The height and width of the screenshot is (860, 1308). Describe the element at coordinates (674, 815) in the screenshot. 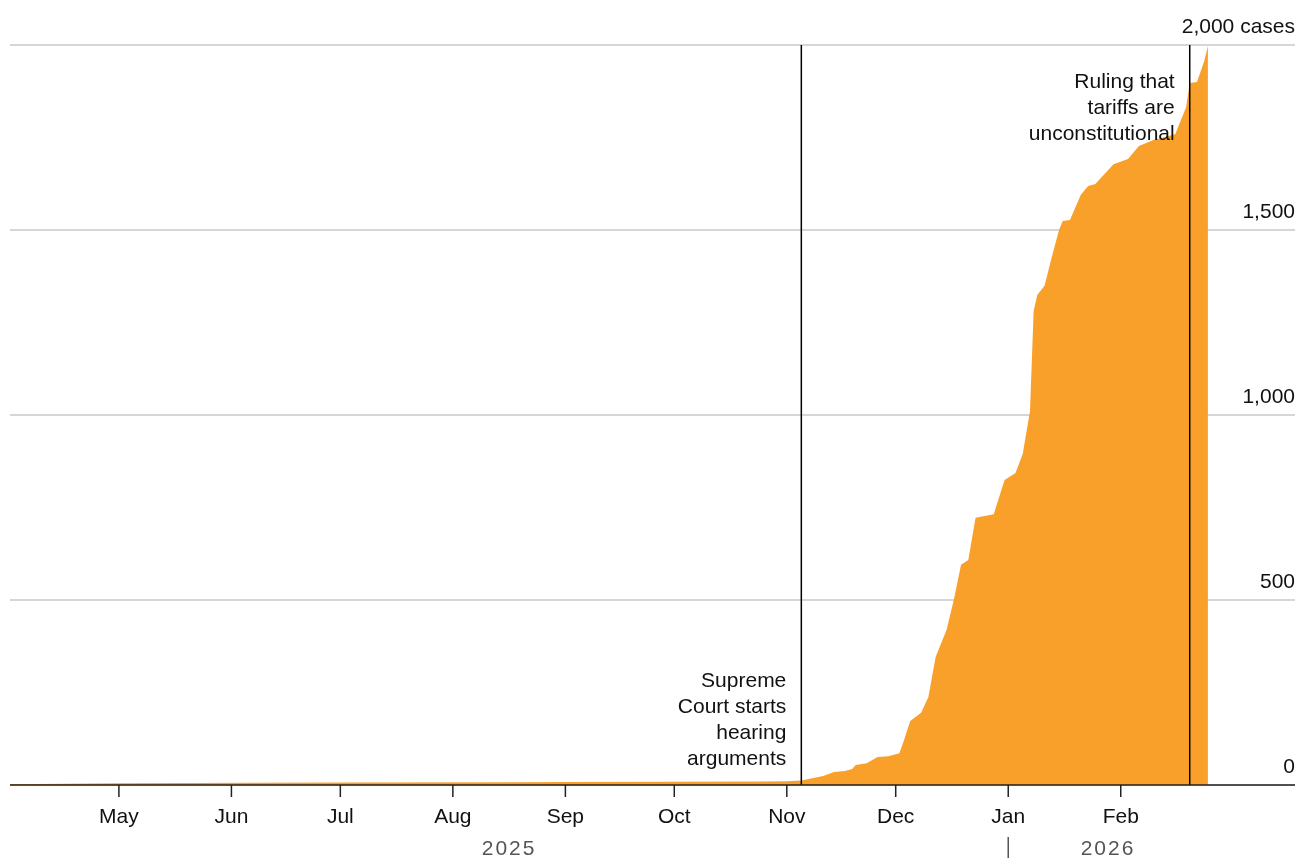

I see `x-tick-label: Oct` at that location.